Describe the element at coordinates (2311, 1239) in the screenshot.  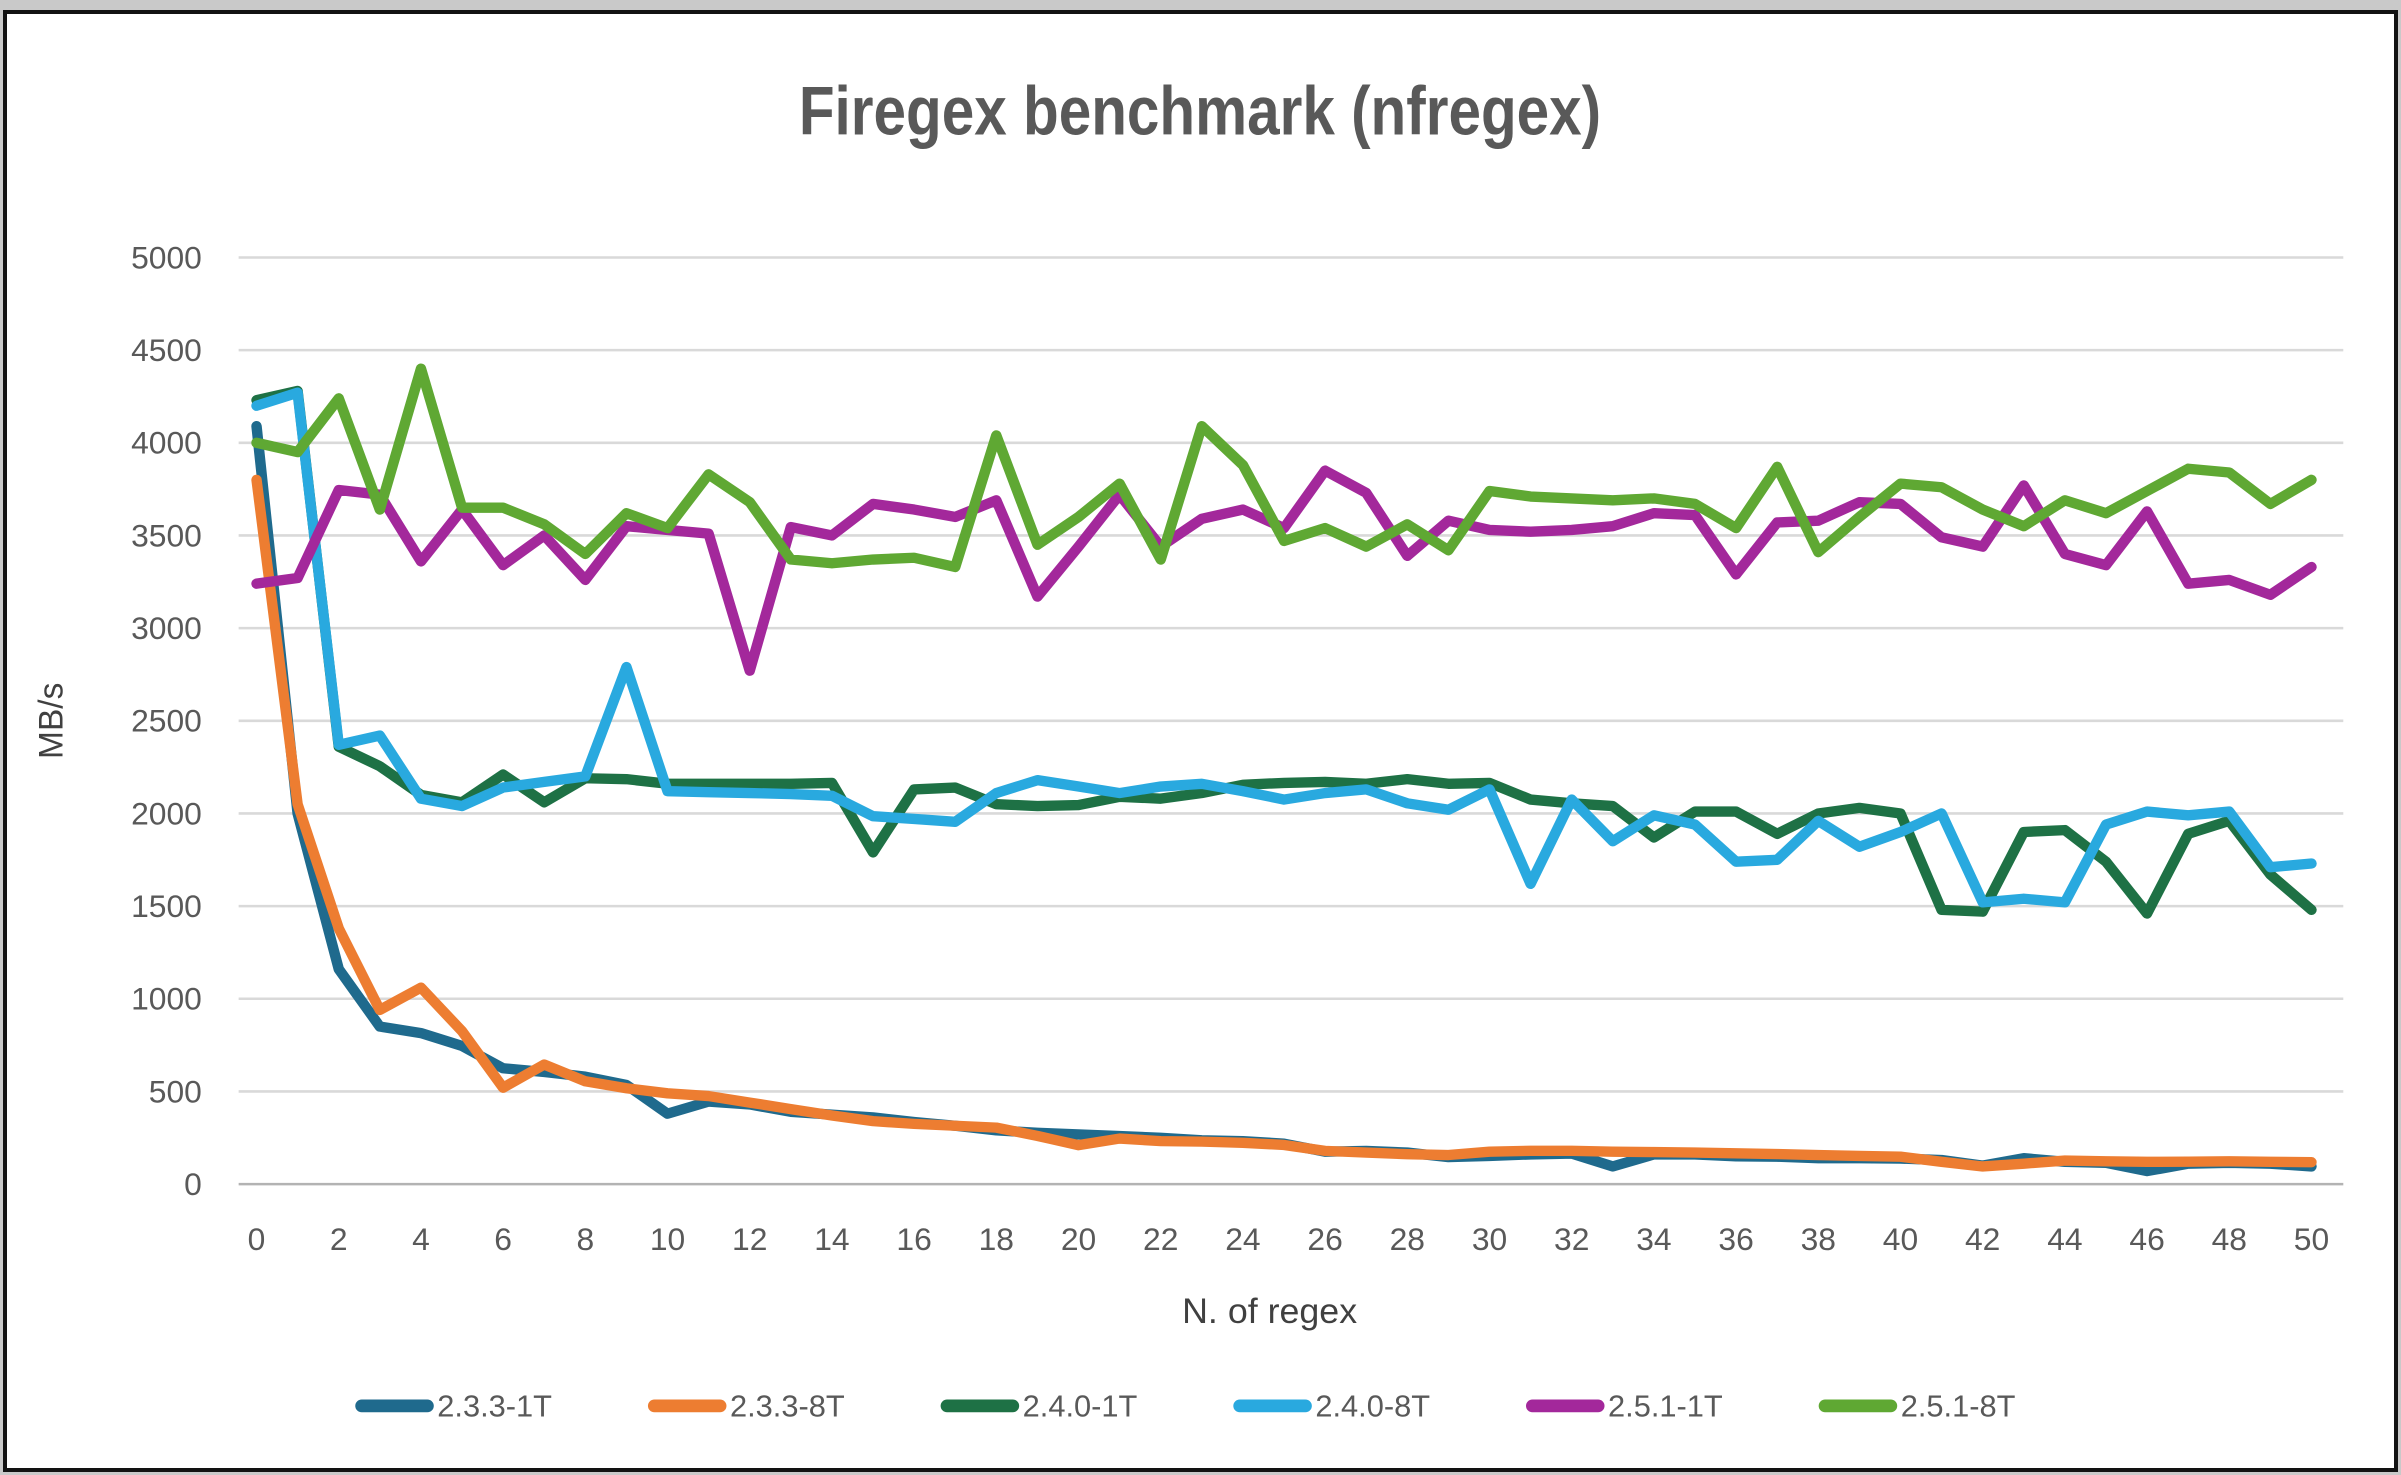
I see `x-tick-label: 50` at that location.